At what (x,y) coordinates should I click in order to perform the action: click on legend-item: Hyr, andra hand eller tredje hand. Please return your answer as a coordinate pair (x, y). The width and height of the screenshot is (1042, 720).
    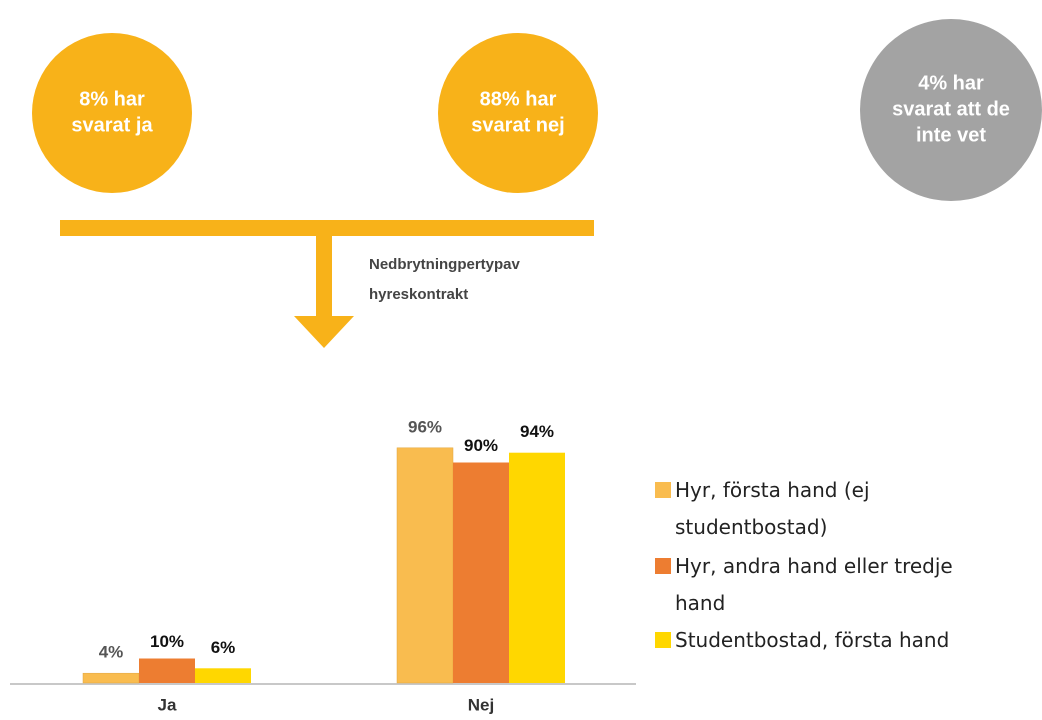
    Looking at the image, I should click on (830, 585).